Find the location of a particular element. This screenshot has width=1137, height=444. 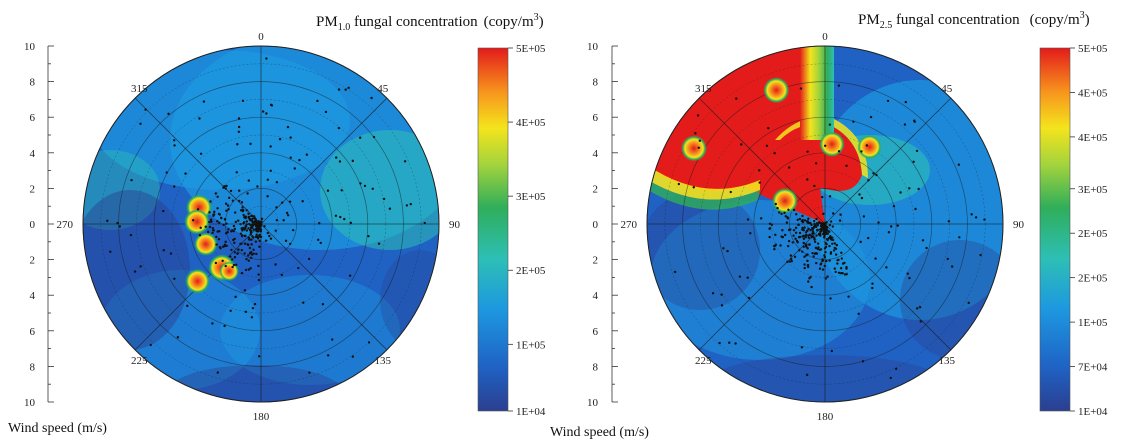

radial-tick-label: 2 is located at coordinates (33, 261).